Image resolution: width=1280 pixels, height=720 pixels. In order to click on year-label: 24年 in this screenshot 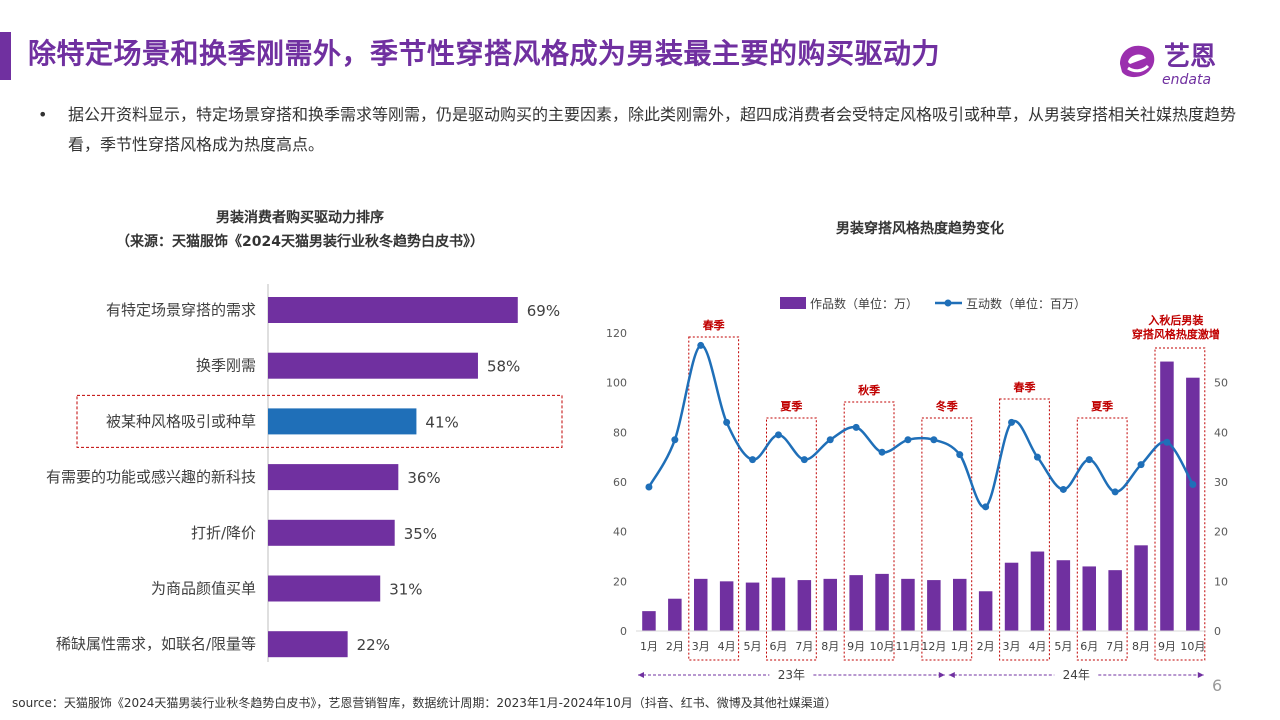, I will do `click(1076, 675)`.